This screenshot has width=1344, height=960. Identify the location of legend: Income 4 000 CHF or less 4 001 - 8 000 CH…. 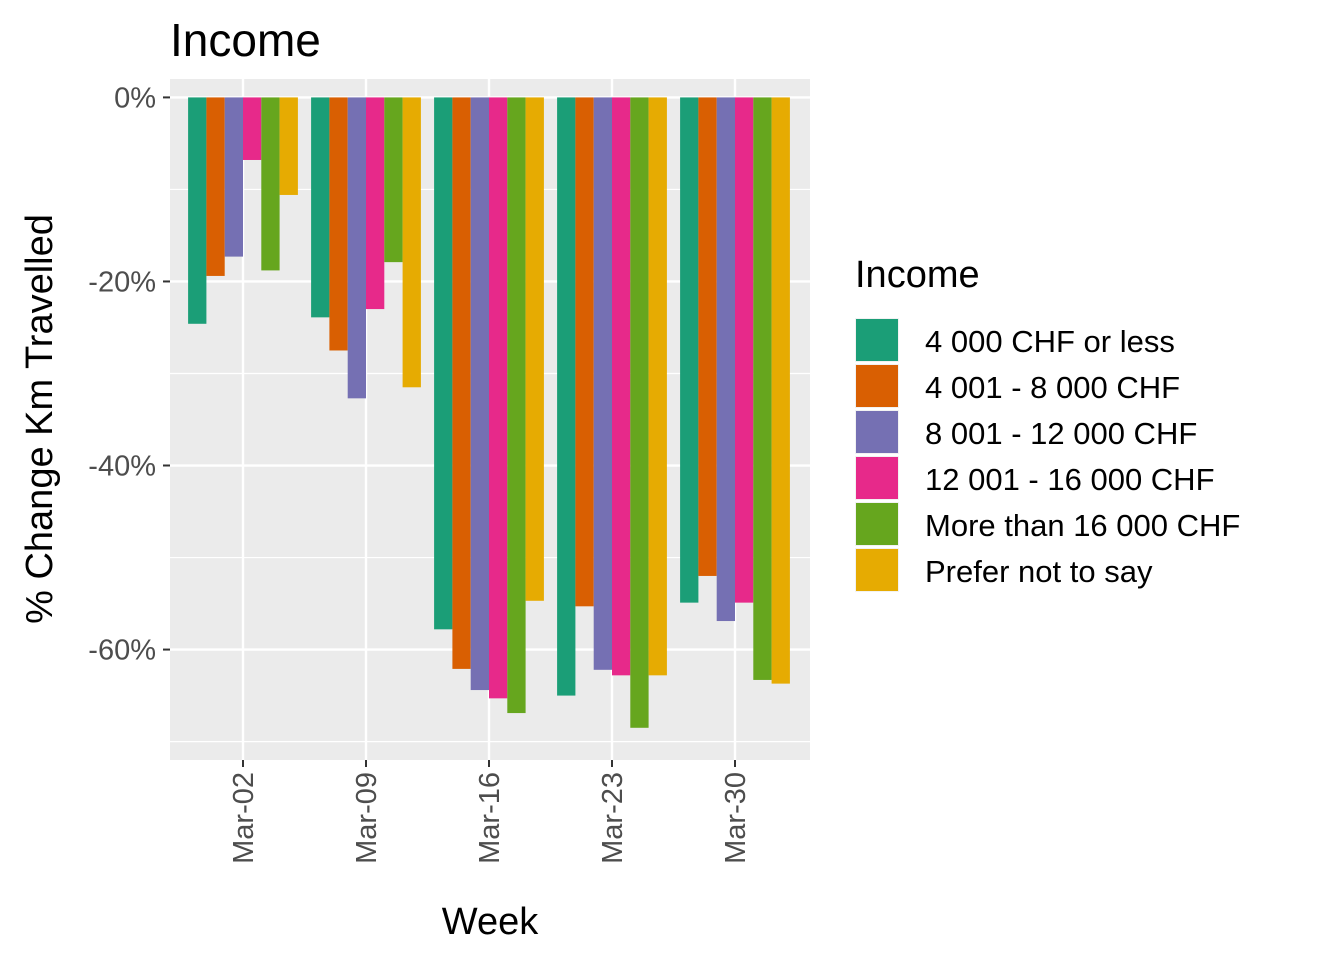
(1047, 423).